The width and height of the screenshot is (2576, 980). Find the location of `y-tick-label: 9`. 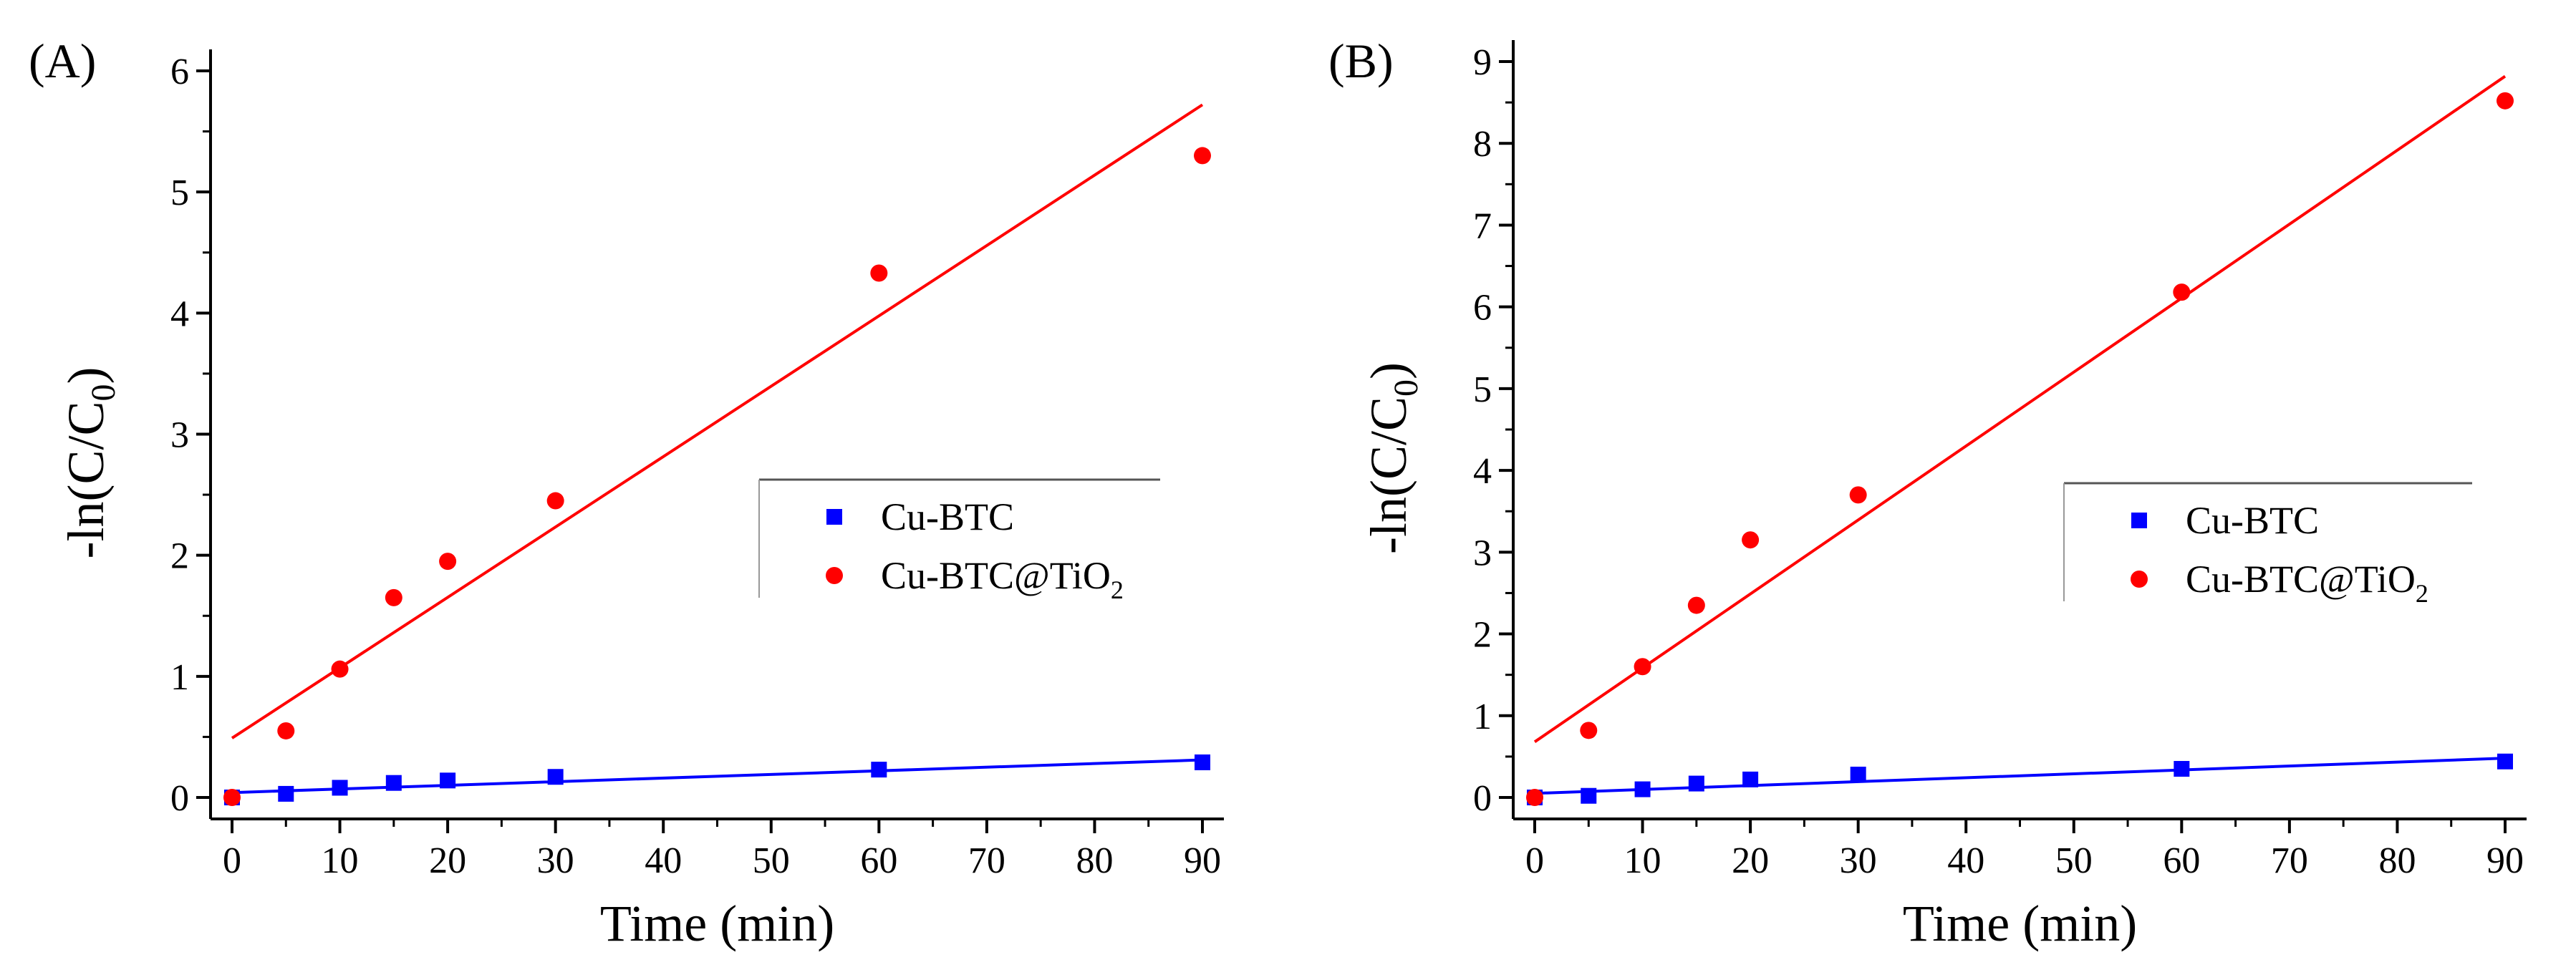

y-tick-label: 9 is located at coordinates (1482, 62).